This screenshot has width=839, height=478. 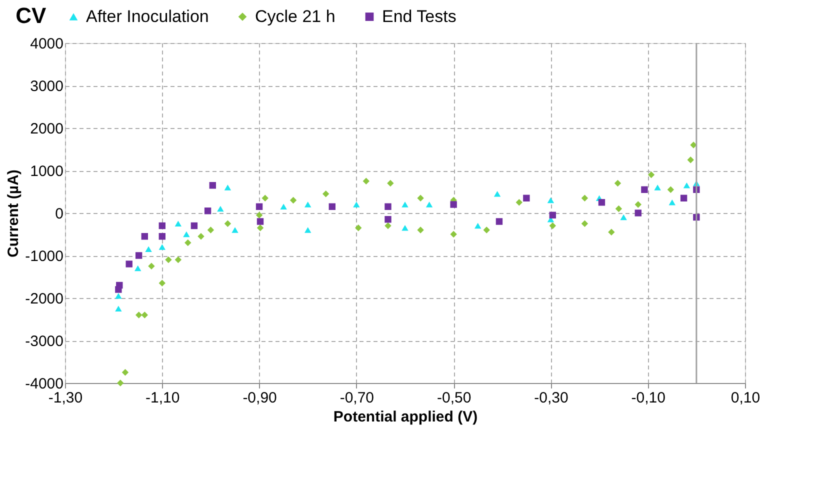 I want to click on x-tick-label: -0,90, so click(x=259, y=398).